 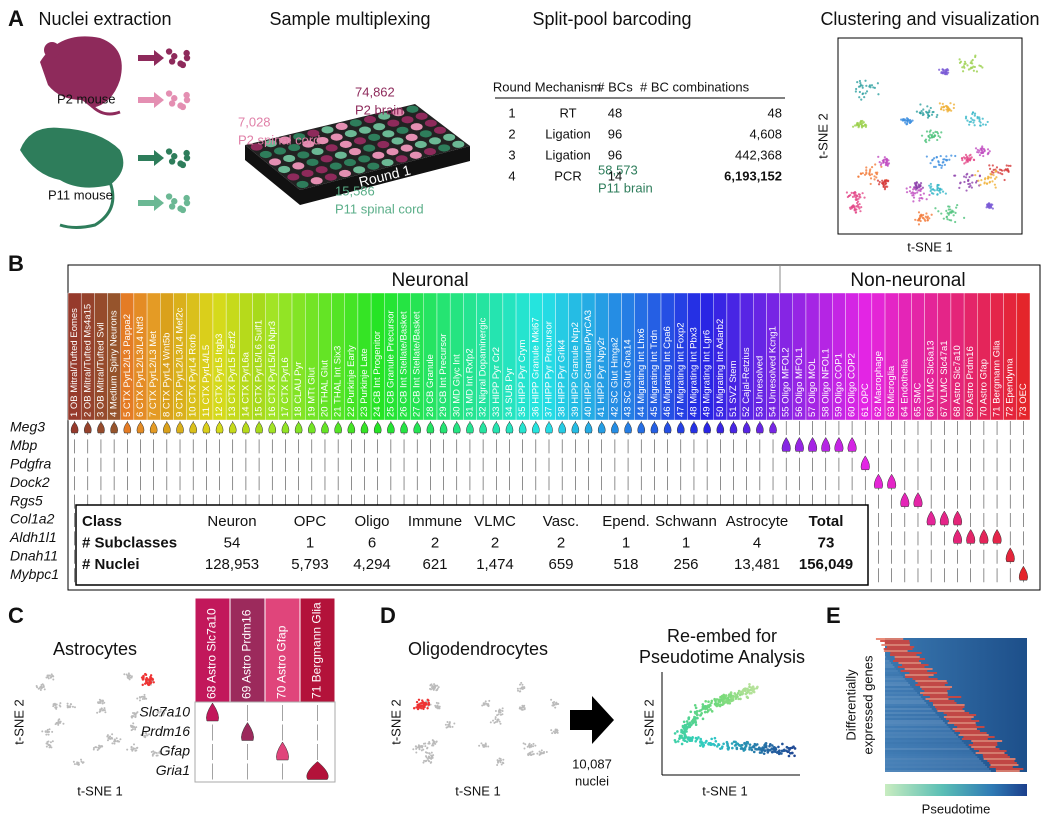 I want to click on tsne-box, so click(x=930, y=136).